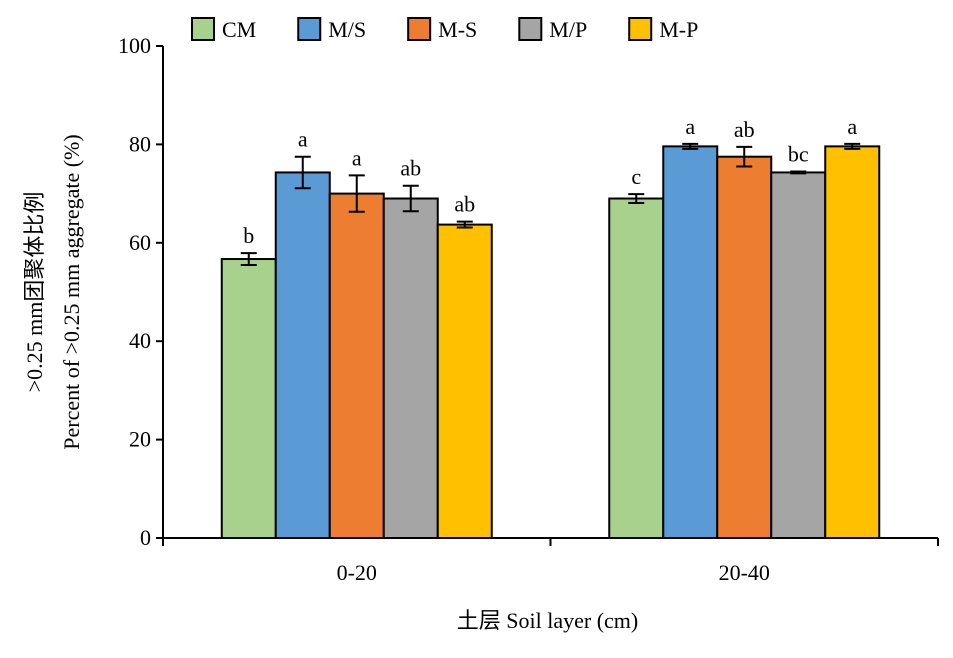 The height and width of the screenshot is (658, 953). What do you see at coordinates (457, 29) in the screenshot?
I see `legend-label: M-S` at bounding box center [457, 29].